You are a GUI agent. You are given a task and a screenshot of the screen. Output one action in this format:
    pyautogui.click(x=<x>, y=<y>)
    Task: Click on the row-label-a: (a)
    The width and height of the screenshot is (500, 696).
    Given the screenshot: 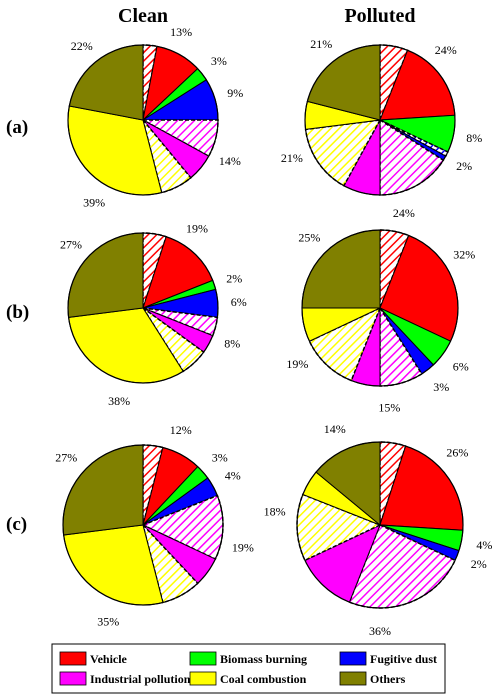 What is the action you would take?
    pyautogui.click(x=17, y=127)
    